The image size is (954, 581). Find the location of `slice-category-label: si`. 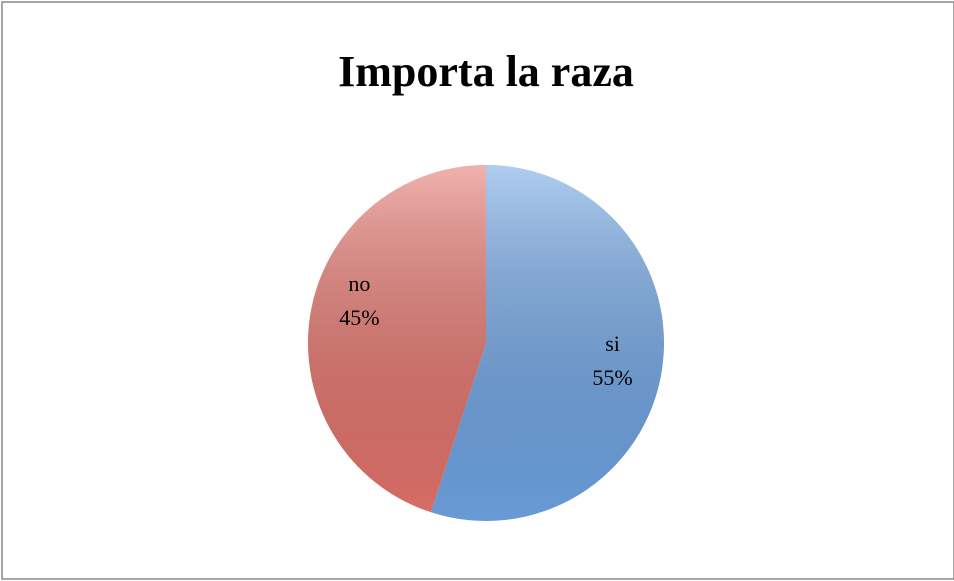

slice-category-label: si is located at coordinates (612, 343).